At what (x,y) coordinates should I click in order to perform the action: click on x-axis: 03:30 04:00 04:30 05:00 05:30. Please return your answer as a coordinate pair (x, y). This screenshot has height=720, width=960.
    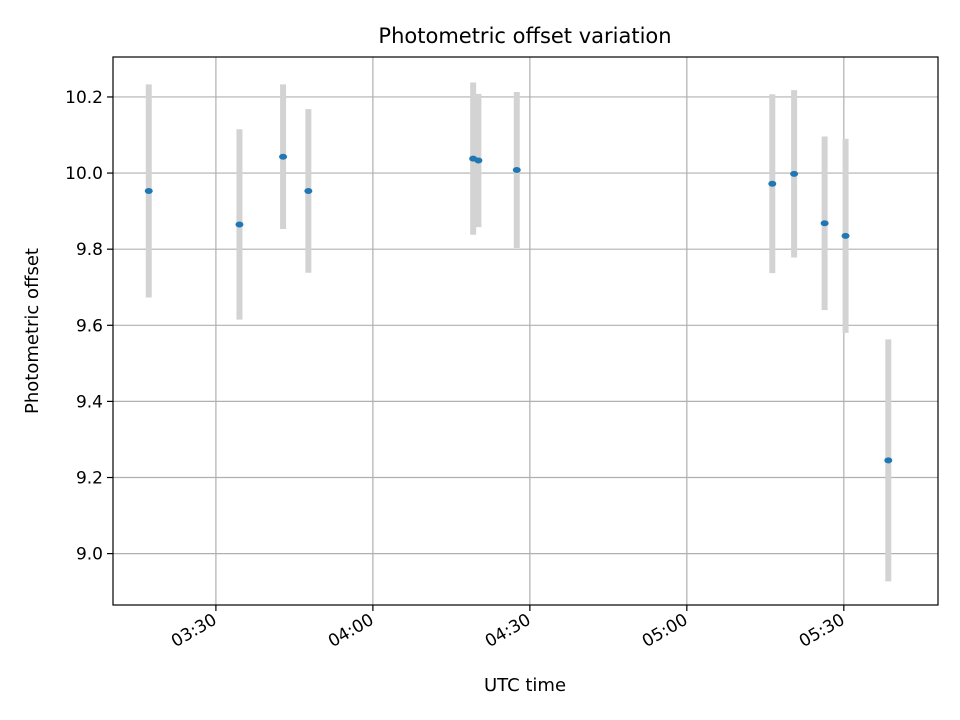
    Looking at the image, I should click on (508, 628).